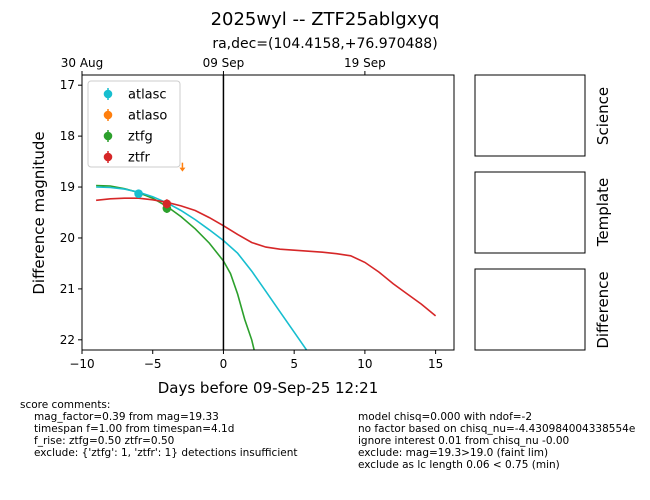  I want to click on x-tick-label: 10, so click(364, 364).